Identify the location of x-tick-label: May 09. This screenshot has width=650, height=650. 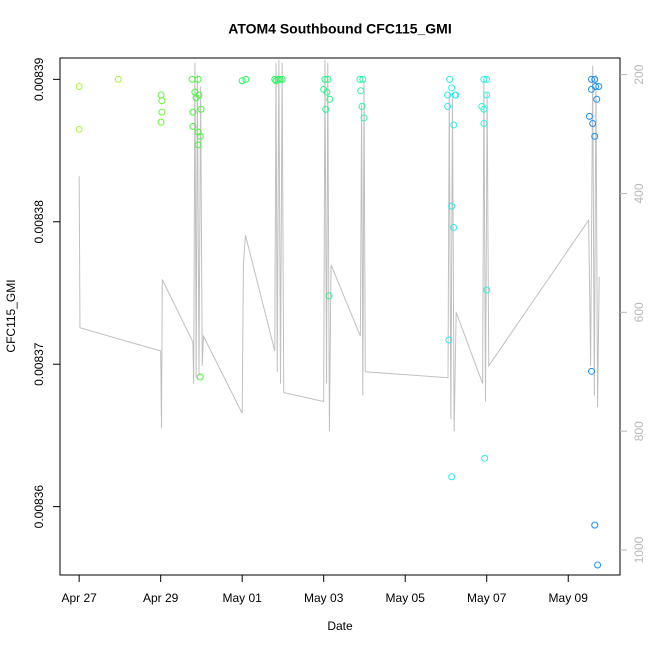
(569, 598).